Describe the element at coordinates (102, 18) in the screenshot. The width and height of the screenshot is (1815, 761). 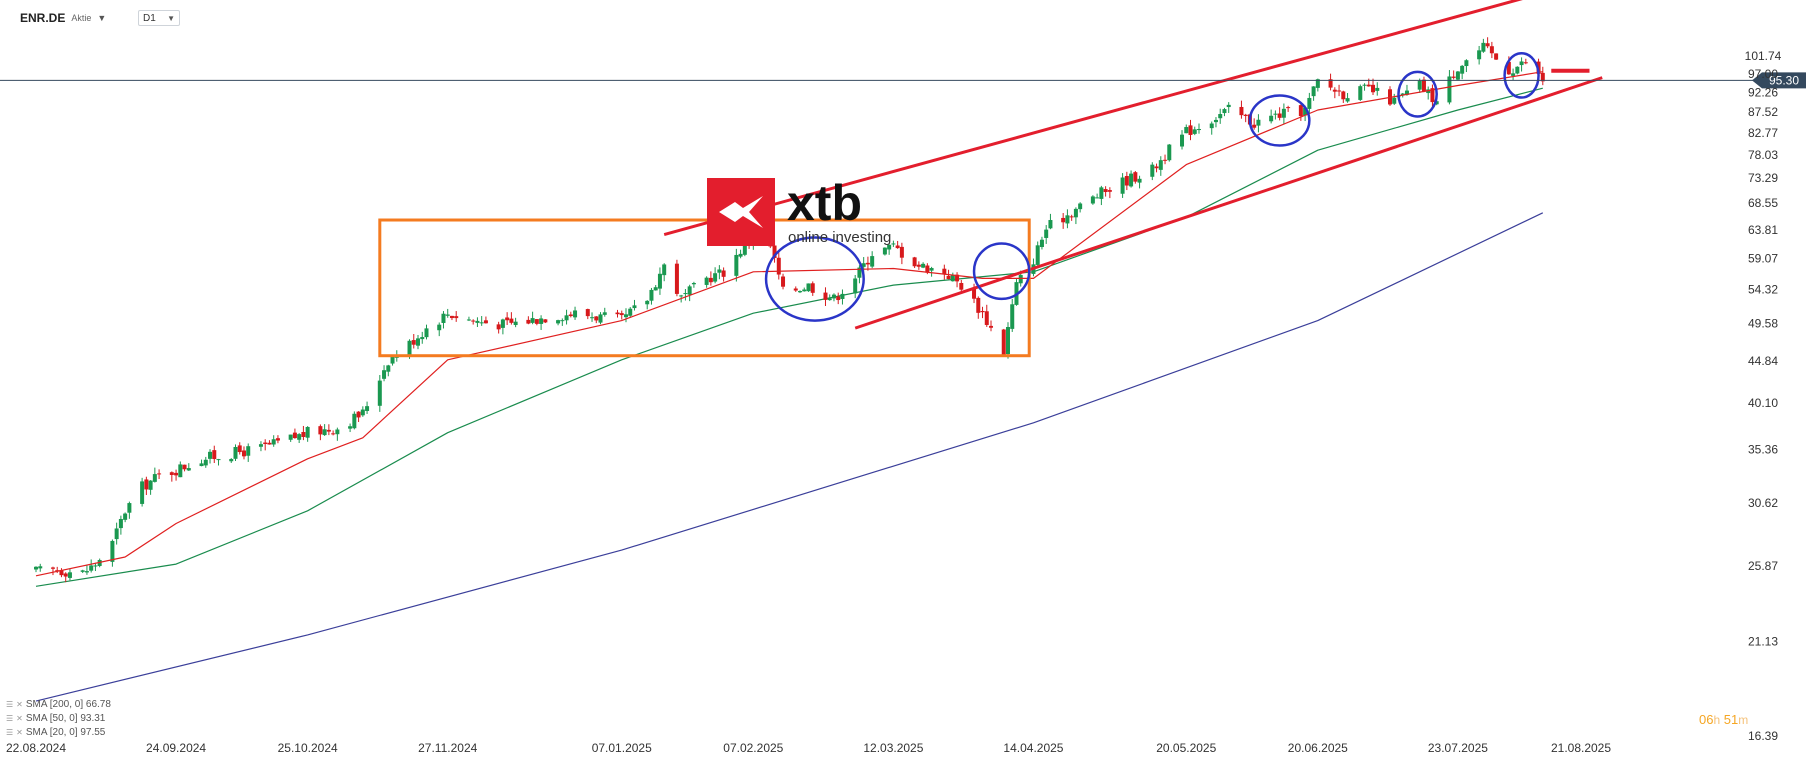
I see `chevron-down-icon: ▼` at that location.